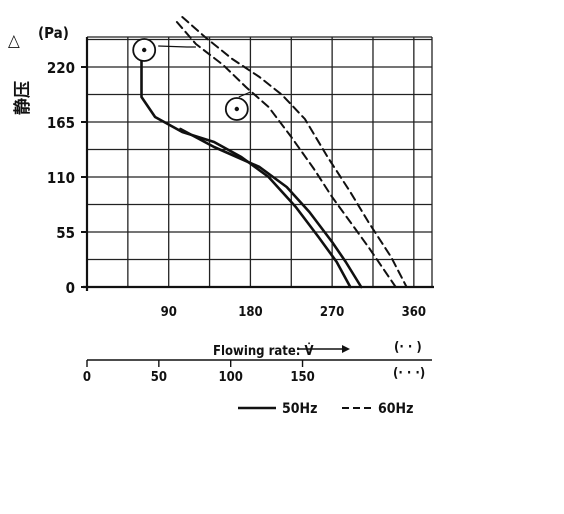 The width and height of the screenshot is (564, 514). I want to click on x-axis-label: Flowing rate: V̇, so click(263, 351).